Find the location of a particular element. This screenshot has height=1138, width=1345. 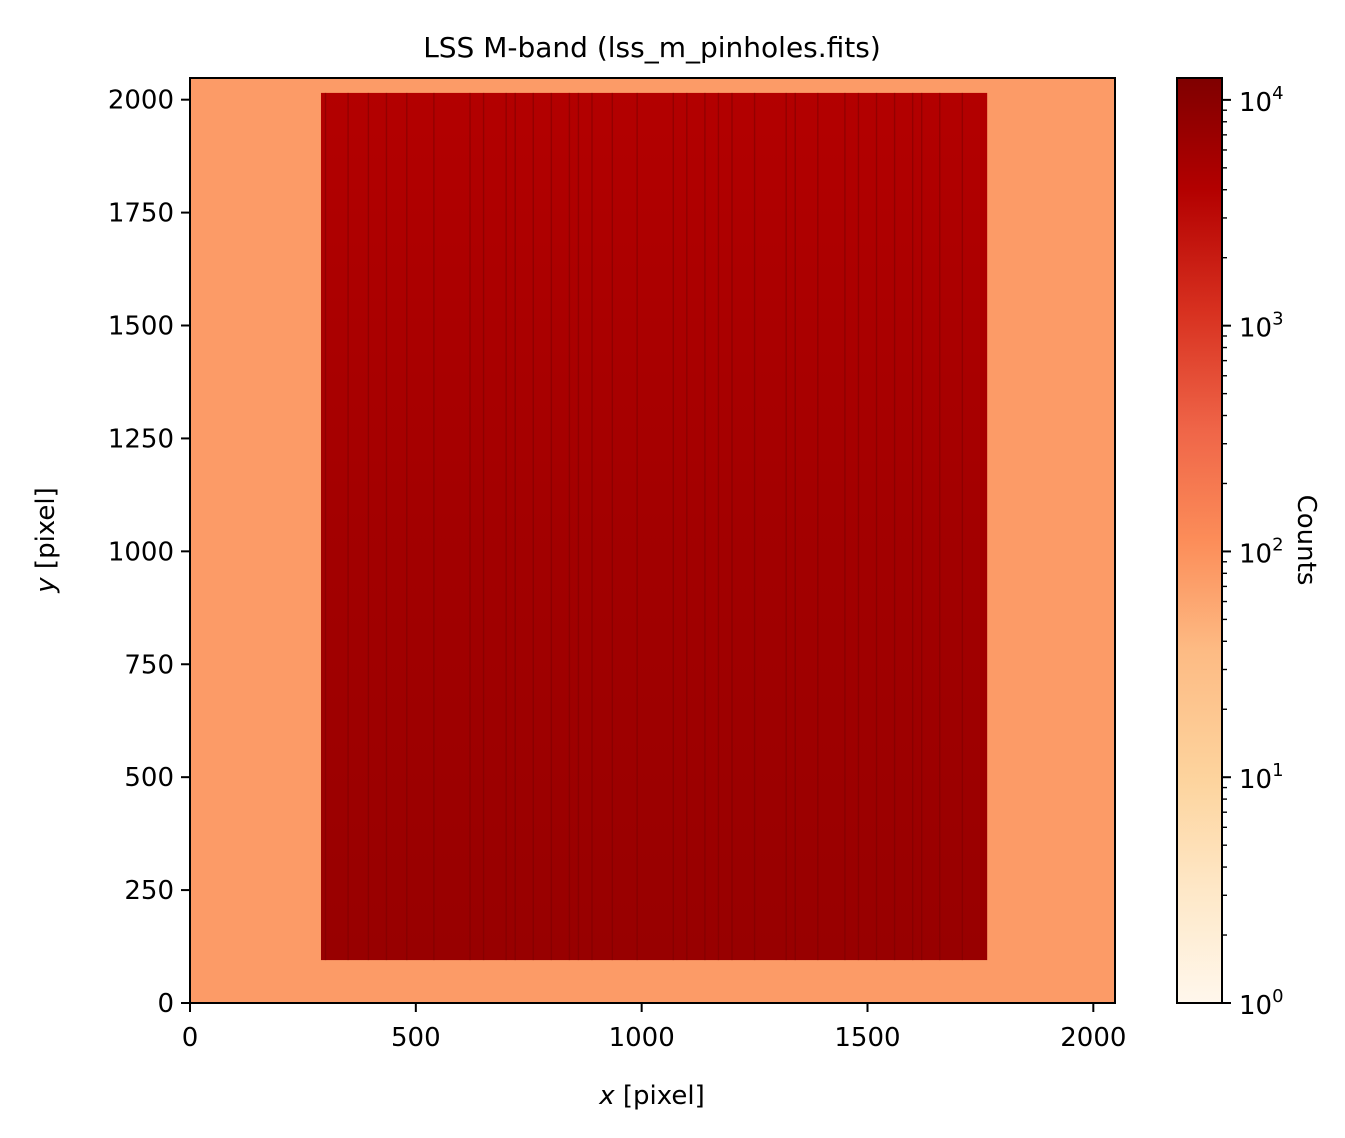

x-axis-label: x [pixel] is located at coordinates (651, 1096).